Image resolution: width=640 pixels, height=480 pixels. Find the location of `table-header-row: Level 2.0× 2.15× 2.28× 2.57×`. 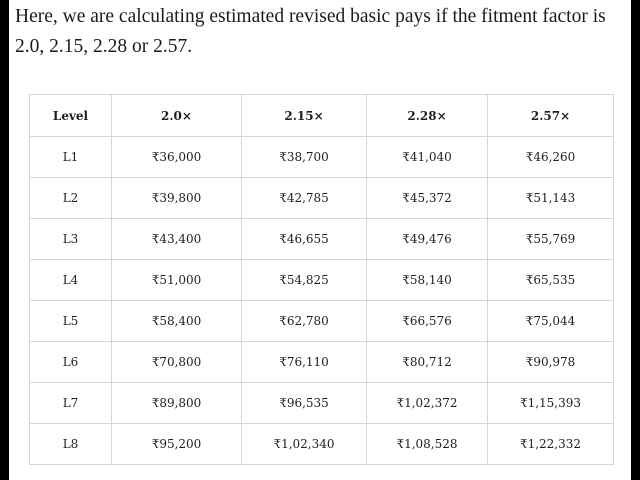

table-header-row: Level 2.0× 2.15× 2.28× 2.57× is located at coordinates (321, 115).